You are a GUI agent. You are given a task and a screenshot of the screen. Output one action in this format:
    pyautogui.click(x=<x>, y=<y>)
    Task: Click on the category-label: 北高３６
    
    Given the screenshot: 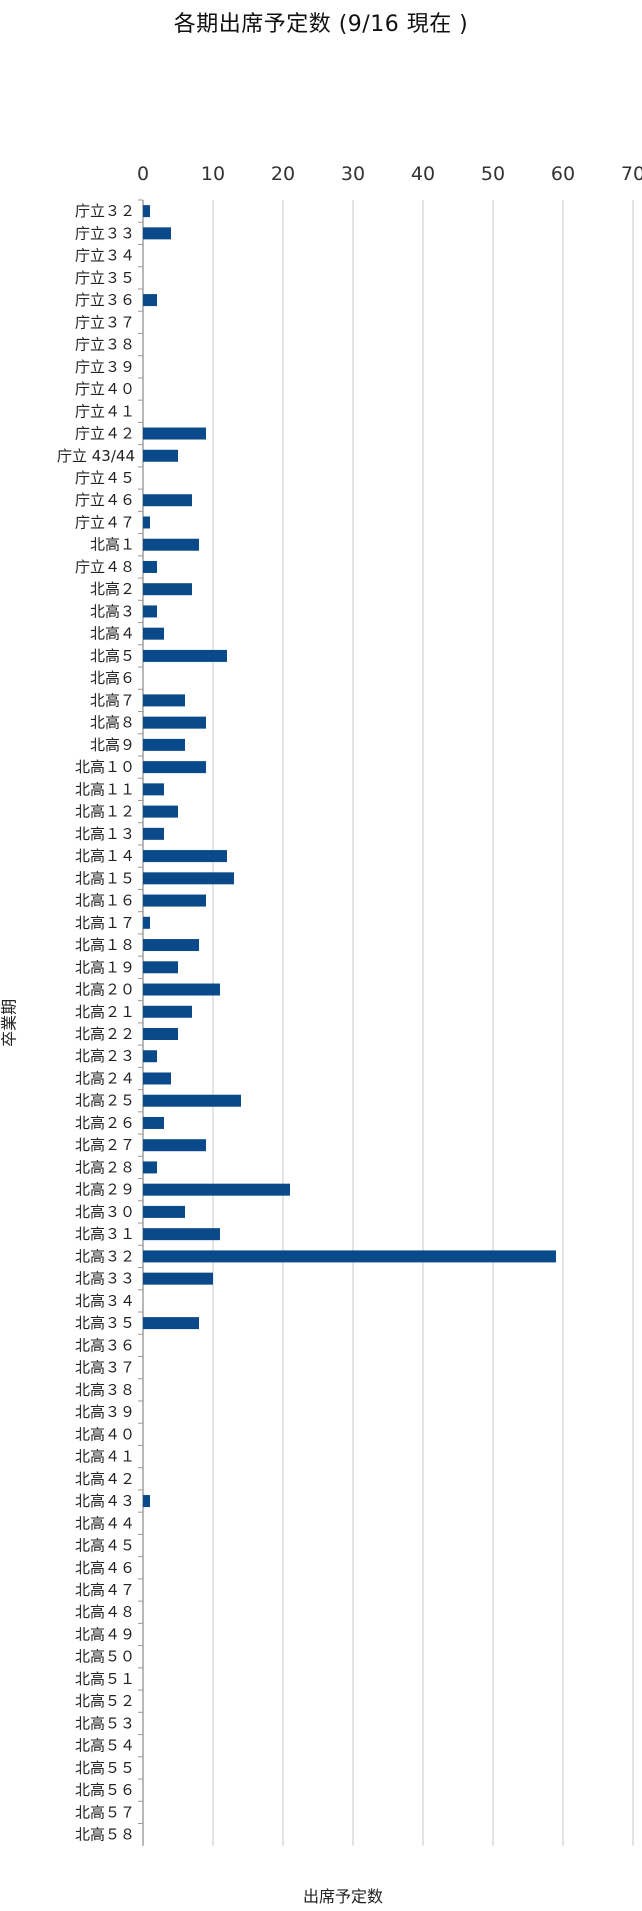 What is the action you would take?
    pyautogui.click(x=105, y=1345)
    